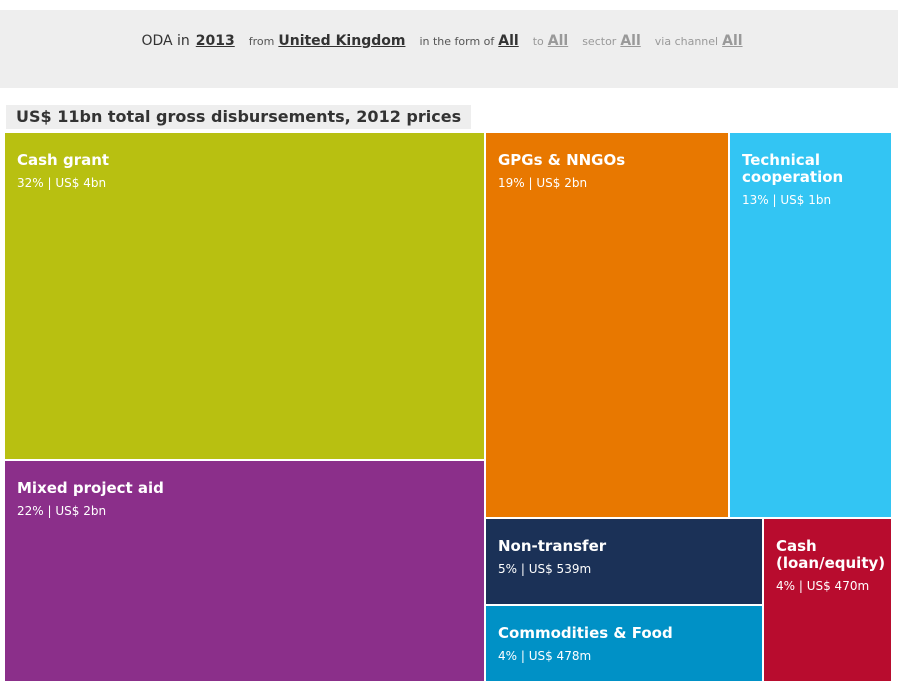  I want to click on form-label: in the form of, so click(457, 41).